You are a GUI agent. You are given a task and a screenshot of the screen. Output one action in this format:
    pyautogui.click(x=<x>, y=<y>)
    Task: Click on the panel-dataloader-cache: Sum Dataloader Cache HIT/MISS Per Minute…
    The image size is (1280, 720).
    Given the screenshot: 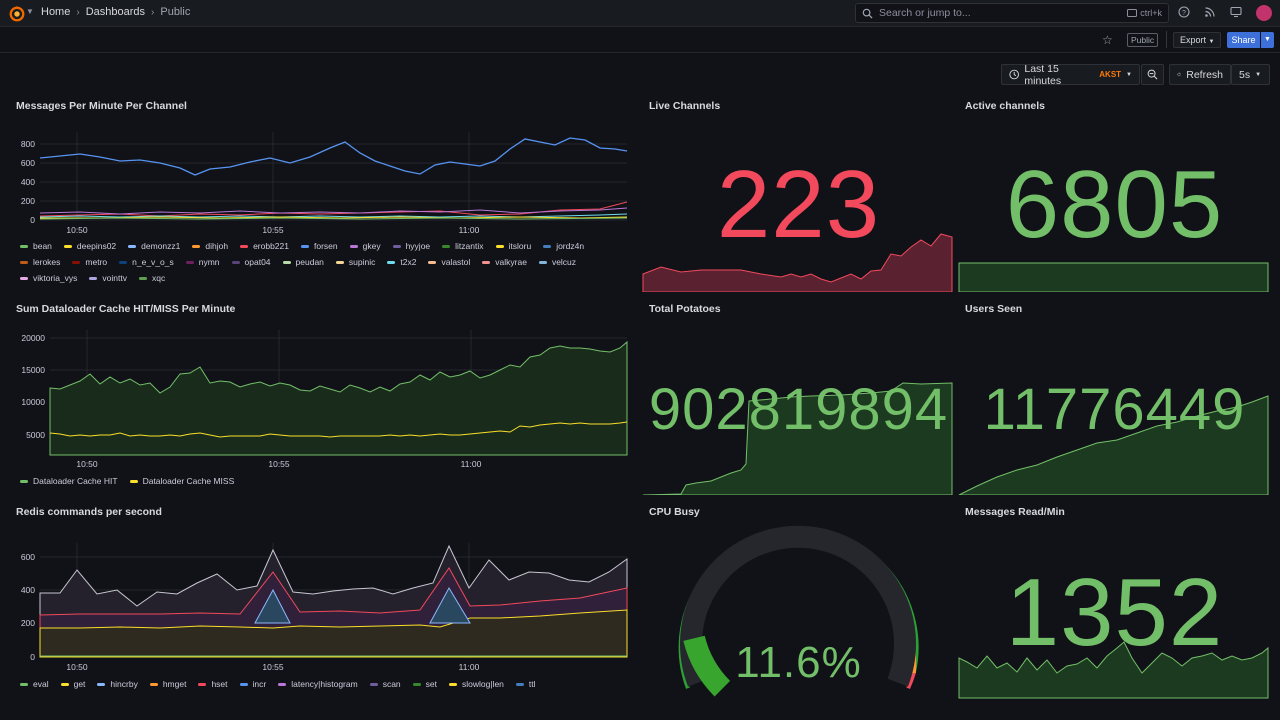 What is the action you would take?
    pyautogui.click(x=320, y=395)
    